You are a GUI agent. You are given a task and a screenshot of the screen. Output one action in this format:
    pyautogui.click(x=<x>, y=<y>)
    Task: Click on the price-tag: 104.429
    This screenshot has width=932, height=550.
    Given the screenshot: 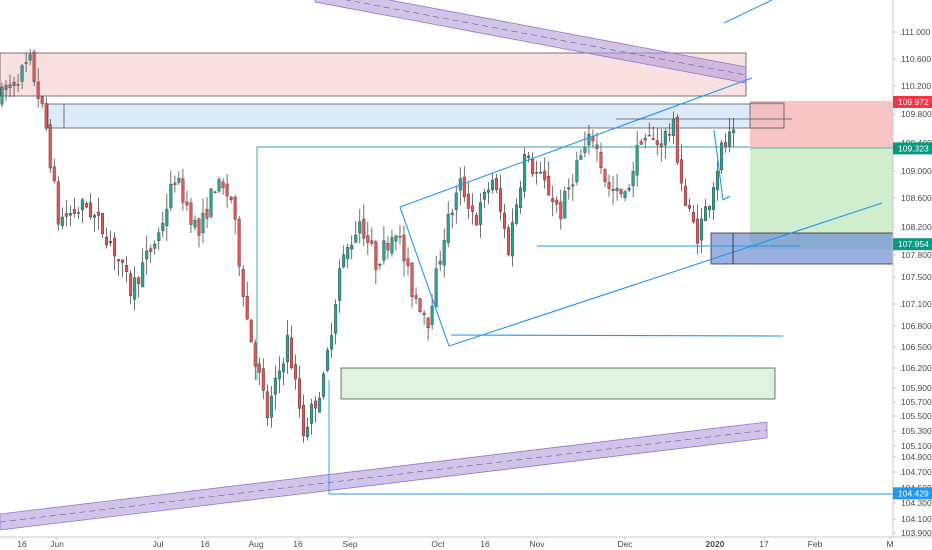 What is the action you would take?
    pyautogui.click(x=912, y=493)
    